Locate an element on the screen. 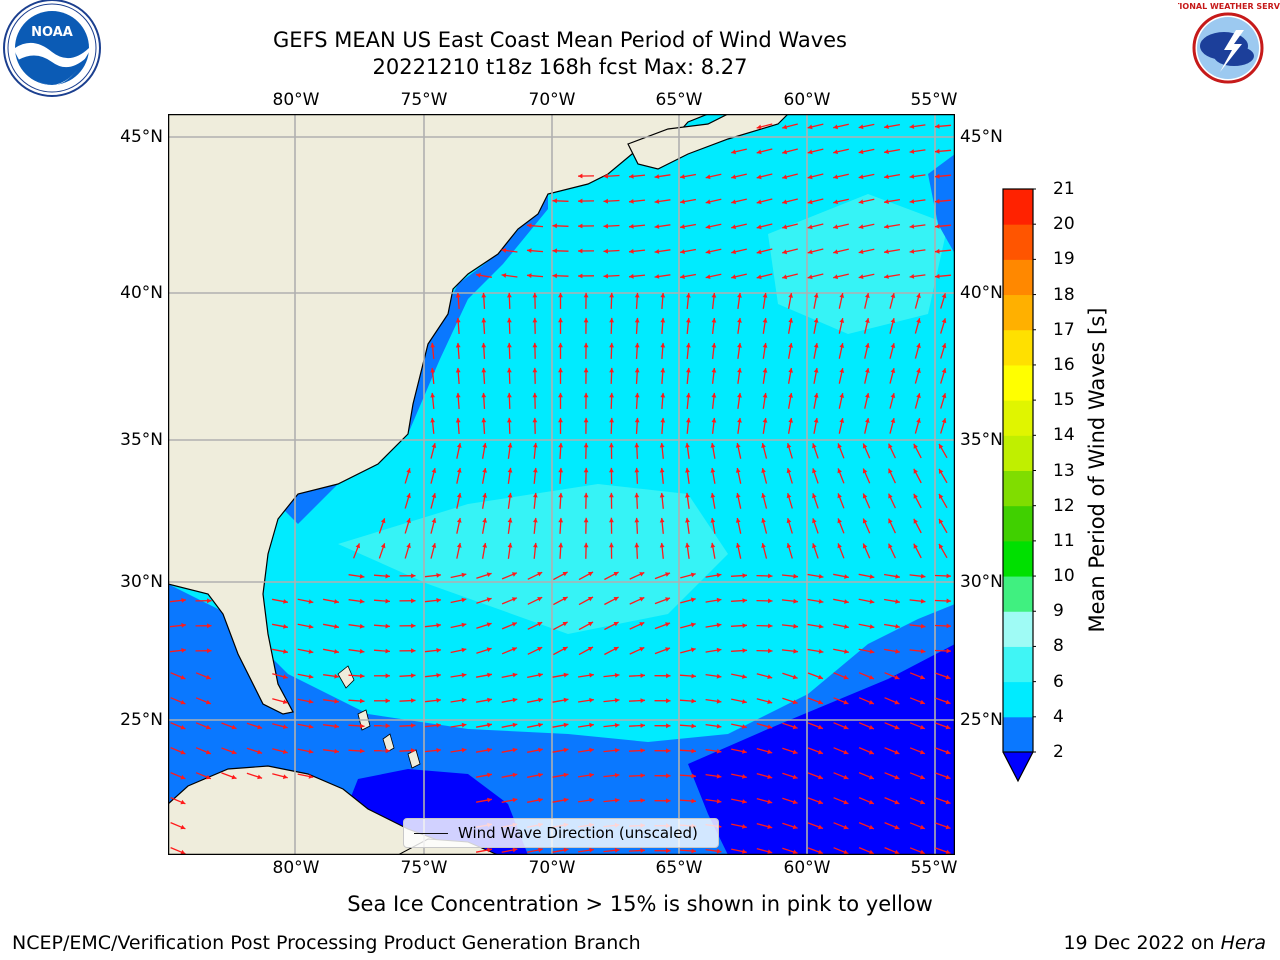 The height and width of the screenshot is (960, 1280). lat-tick-left: 25°N is located at coordinates (141, 720).